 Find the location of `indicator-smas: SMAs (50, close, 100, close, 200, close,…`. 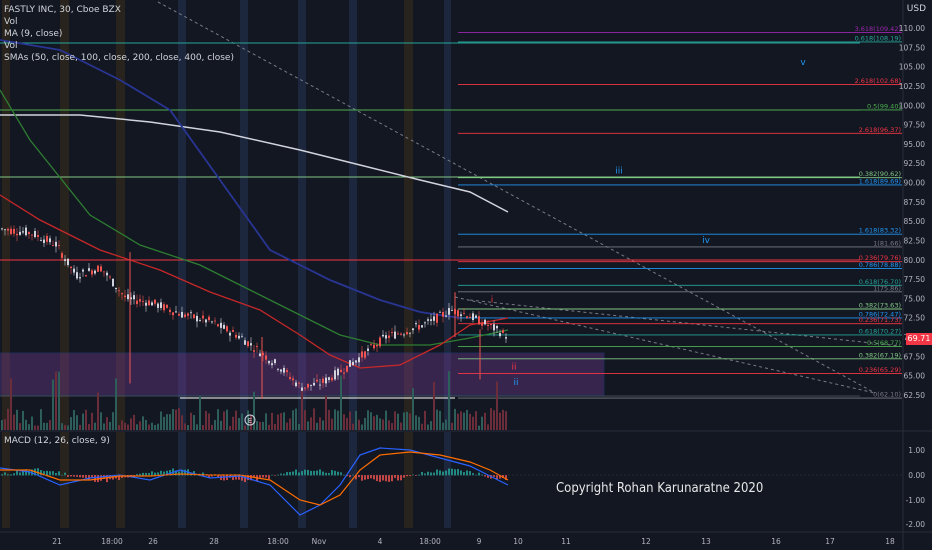

indicator-smas: SMAs (50, close, 100, close, 200, close,… is located at coordinates (119, 58).